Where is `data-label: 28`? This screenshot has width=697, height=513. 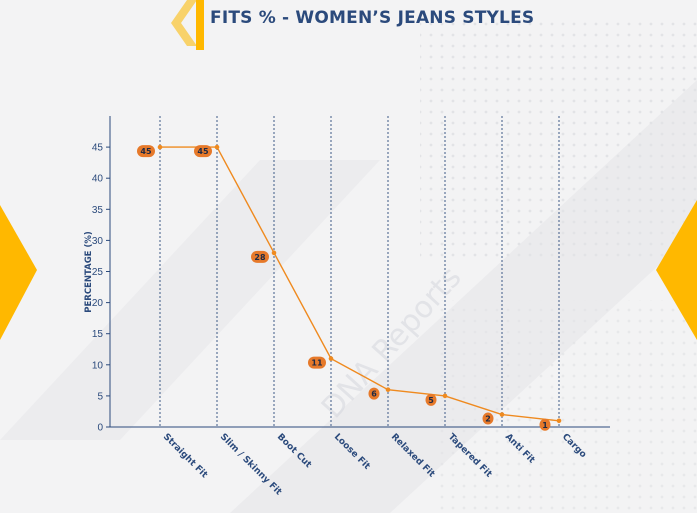 data-label: 28 is located at coordinates (260, 257).